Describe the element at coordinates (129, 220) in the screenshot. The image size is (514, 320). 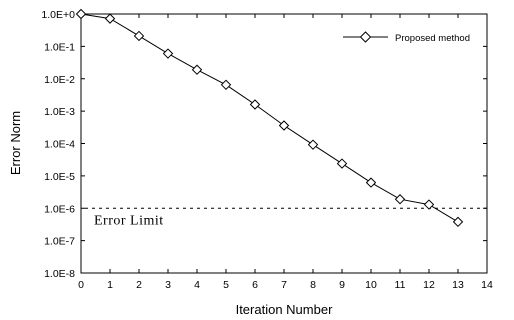
I see `error-limit-label: Error Limit` at that location.